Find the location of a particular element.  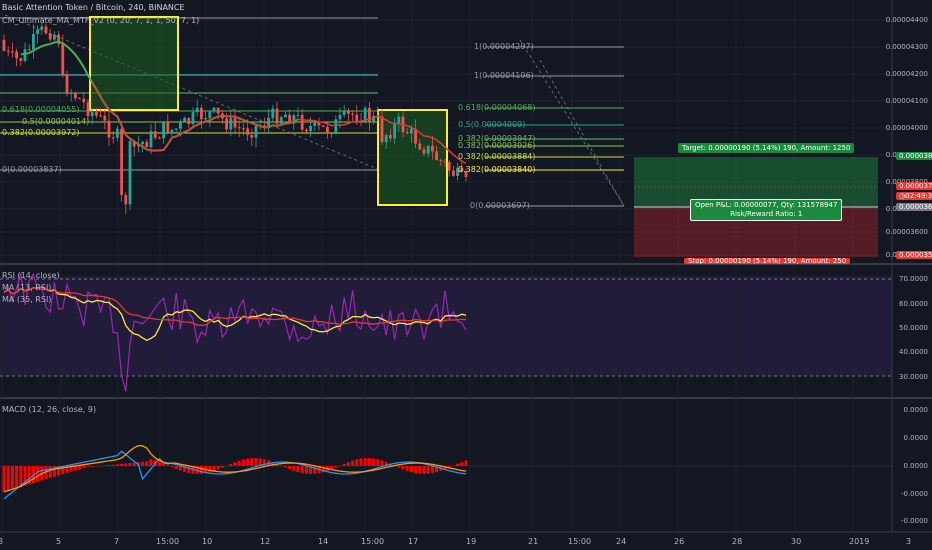

fib-label: 0.382(0.00003840) is located at coordinates (497, 169).